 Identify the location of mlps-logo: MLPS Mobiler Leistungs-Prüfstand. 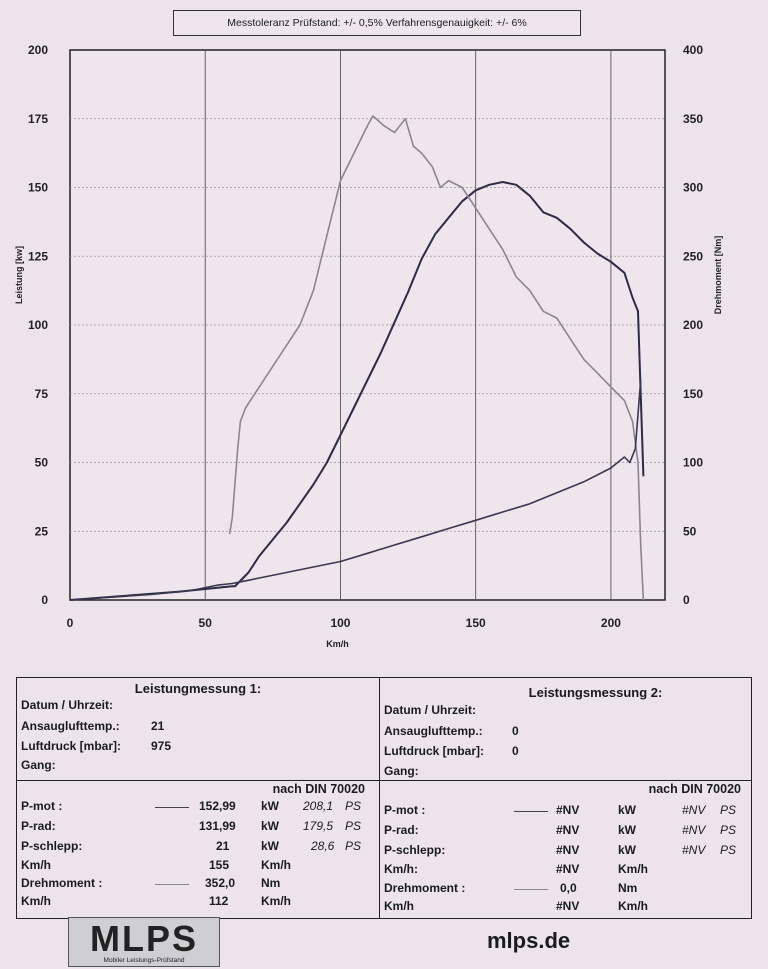
(144, 942).